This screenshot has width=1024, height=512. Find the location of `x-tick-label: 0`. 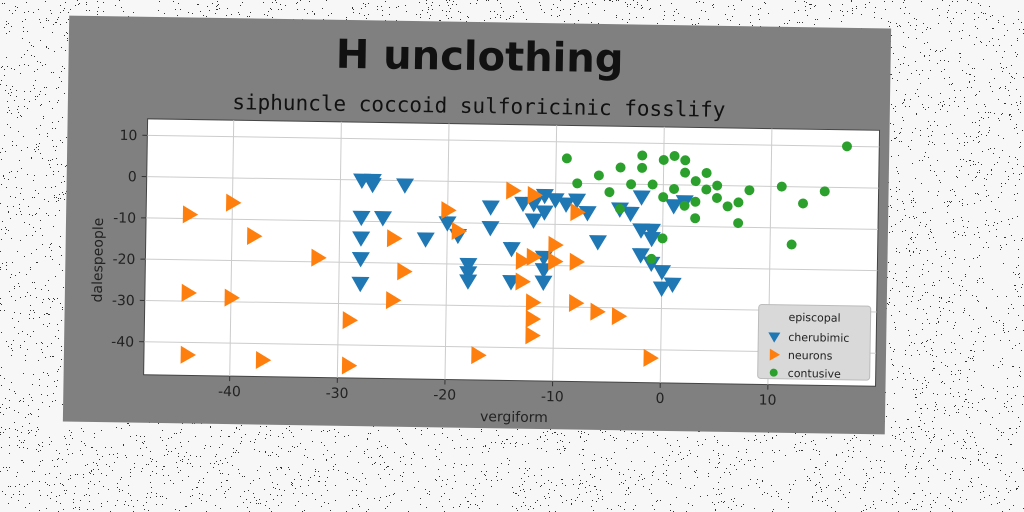

x-tick-label: 0 is located at coordinates (659, 399).